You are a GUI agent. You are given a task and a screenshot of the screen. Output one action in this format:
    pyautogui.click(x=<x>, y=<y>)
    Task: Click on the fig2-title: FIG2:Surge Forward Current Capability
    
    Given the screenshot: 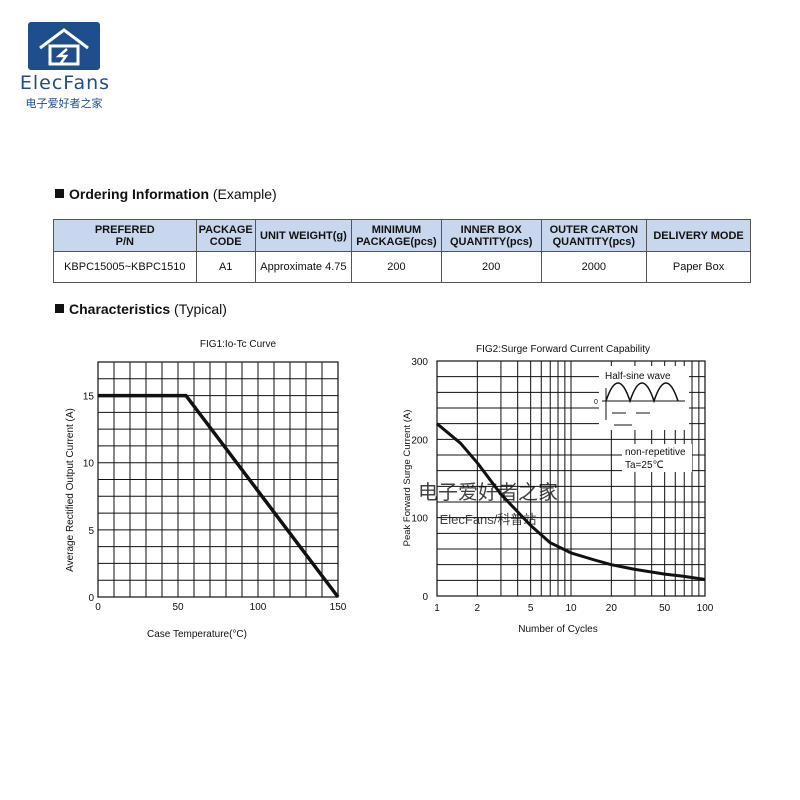 What is the action you would take?
    pyautogui.click(x=563, y=349)
    